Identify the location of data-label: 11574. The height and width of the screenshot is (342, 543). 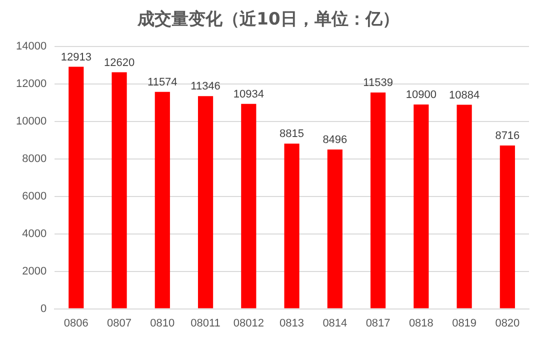
(163, 82).